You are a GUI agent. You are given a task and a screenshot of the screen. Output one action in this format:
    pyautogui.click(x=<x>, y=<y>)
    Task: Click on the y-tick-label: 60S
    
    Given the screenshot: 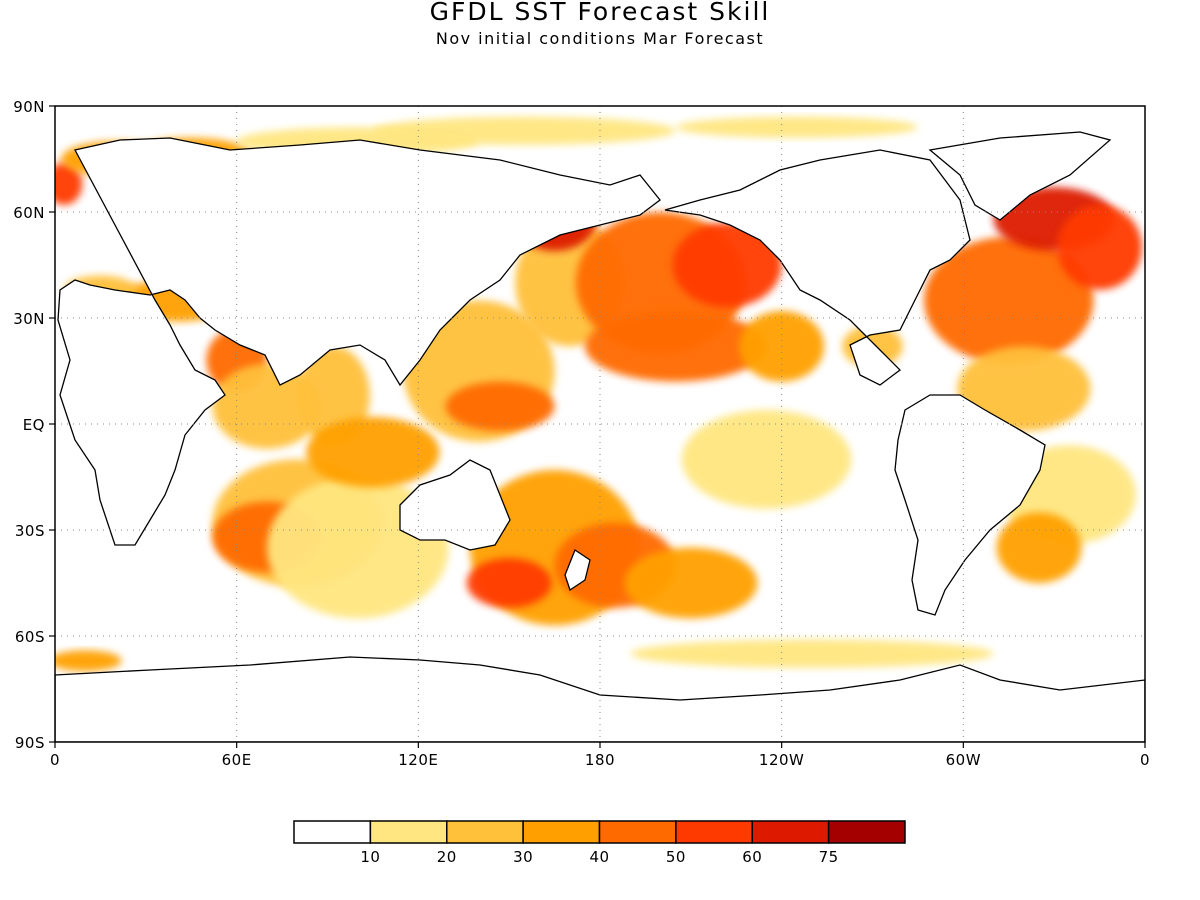 What is the action you would take?
    pyautogui.click(x=30, y=637)
    